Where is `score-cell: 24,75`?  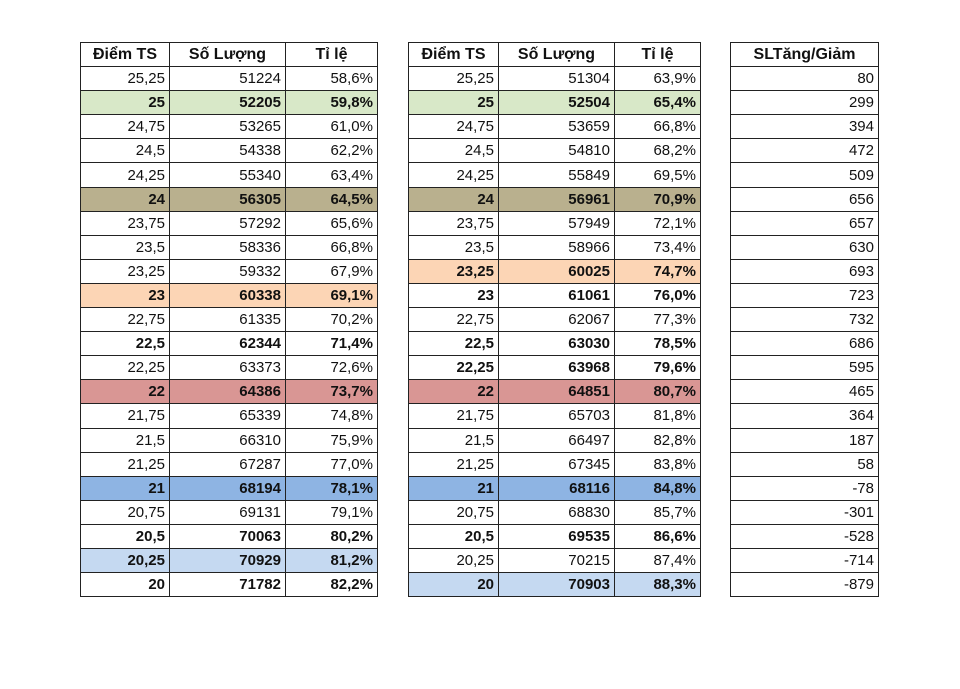
score-cell: 24,75 is located at coordinates (125, 127).